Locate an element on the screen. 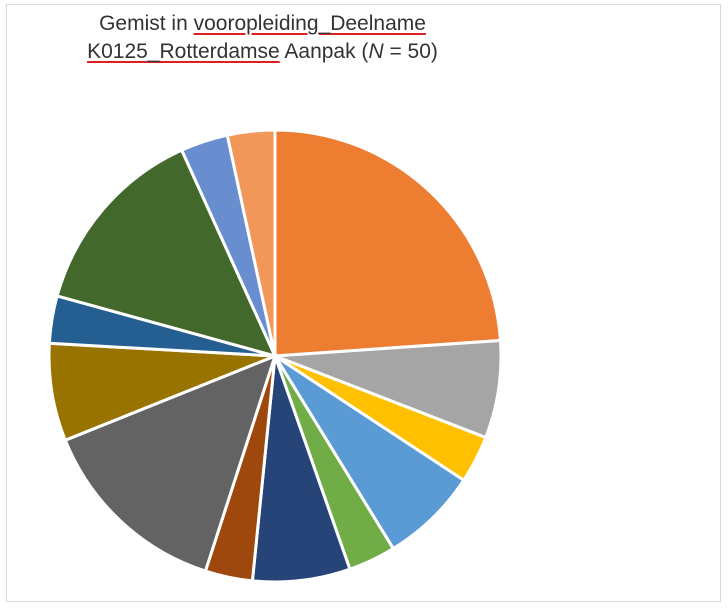  title-text-1a: Gemist in is located at coordinates (146, 23).